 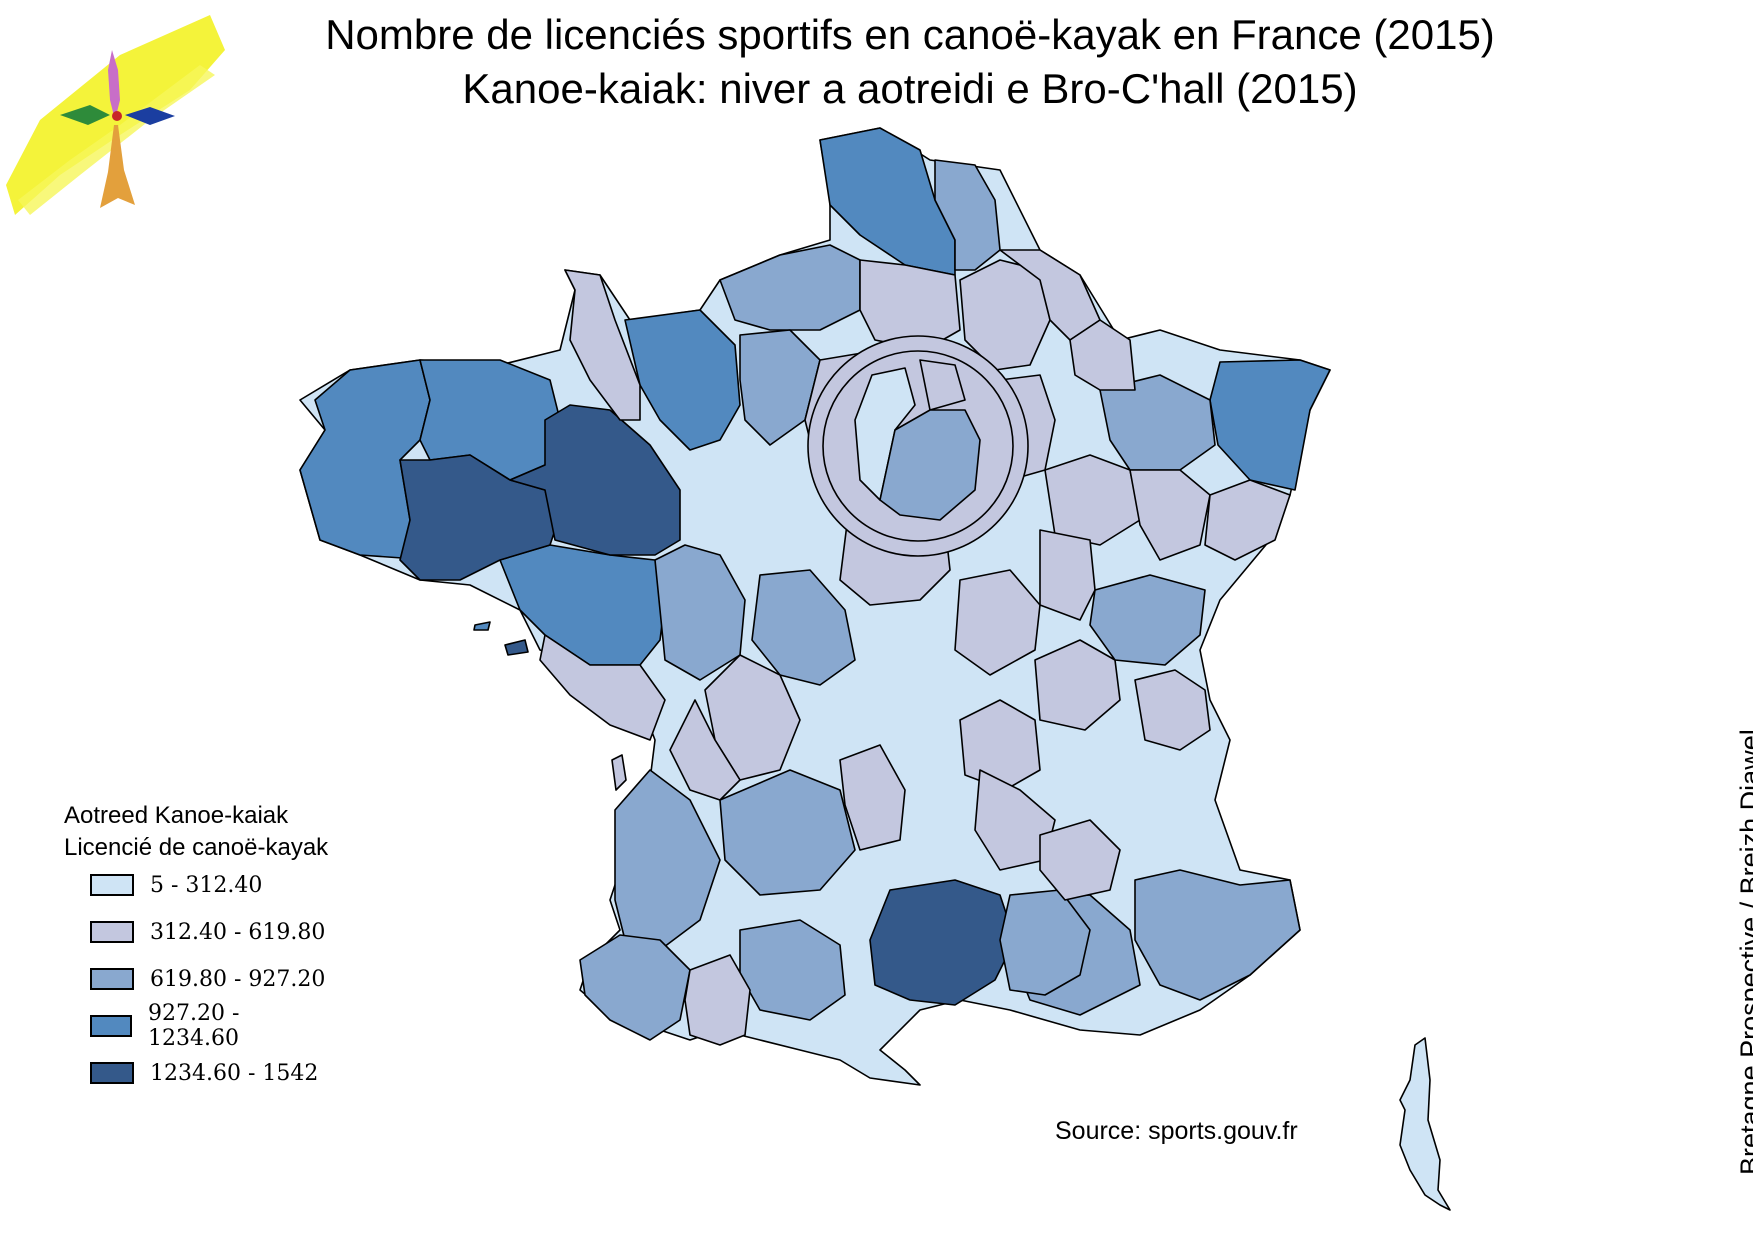 I want to click on dept-dordogne, so click(x=787, y=832).